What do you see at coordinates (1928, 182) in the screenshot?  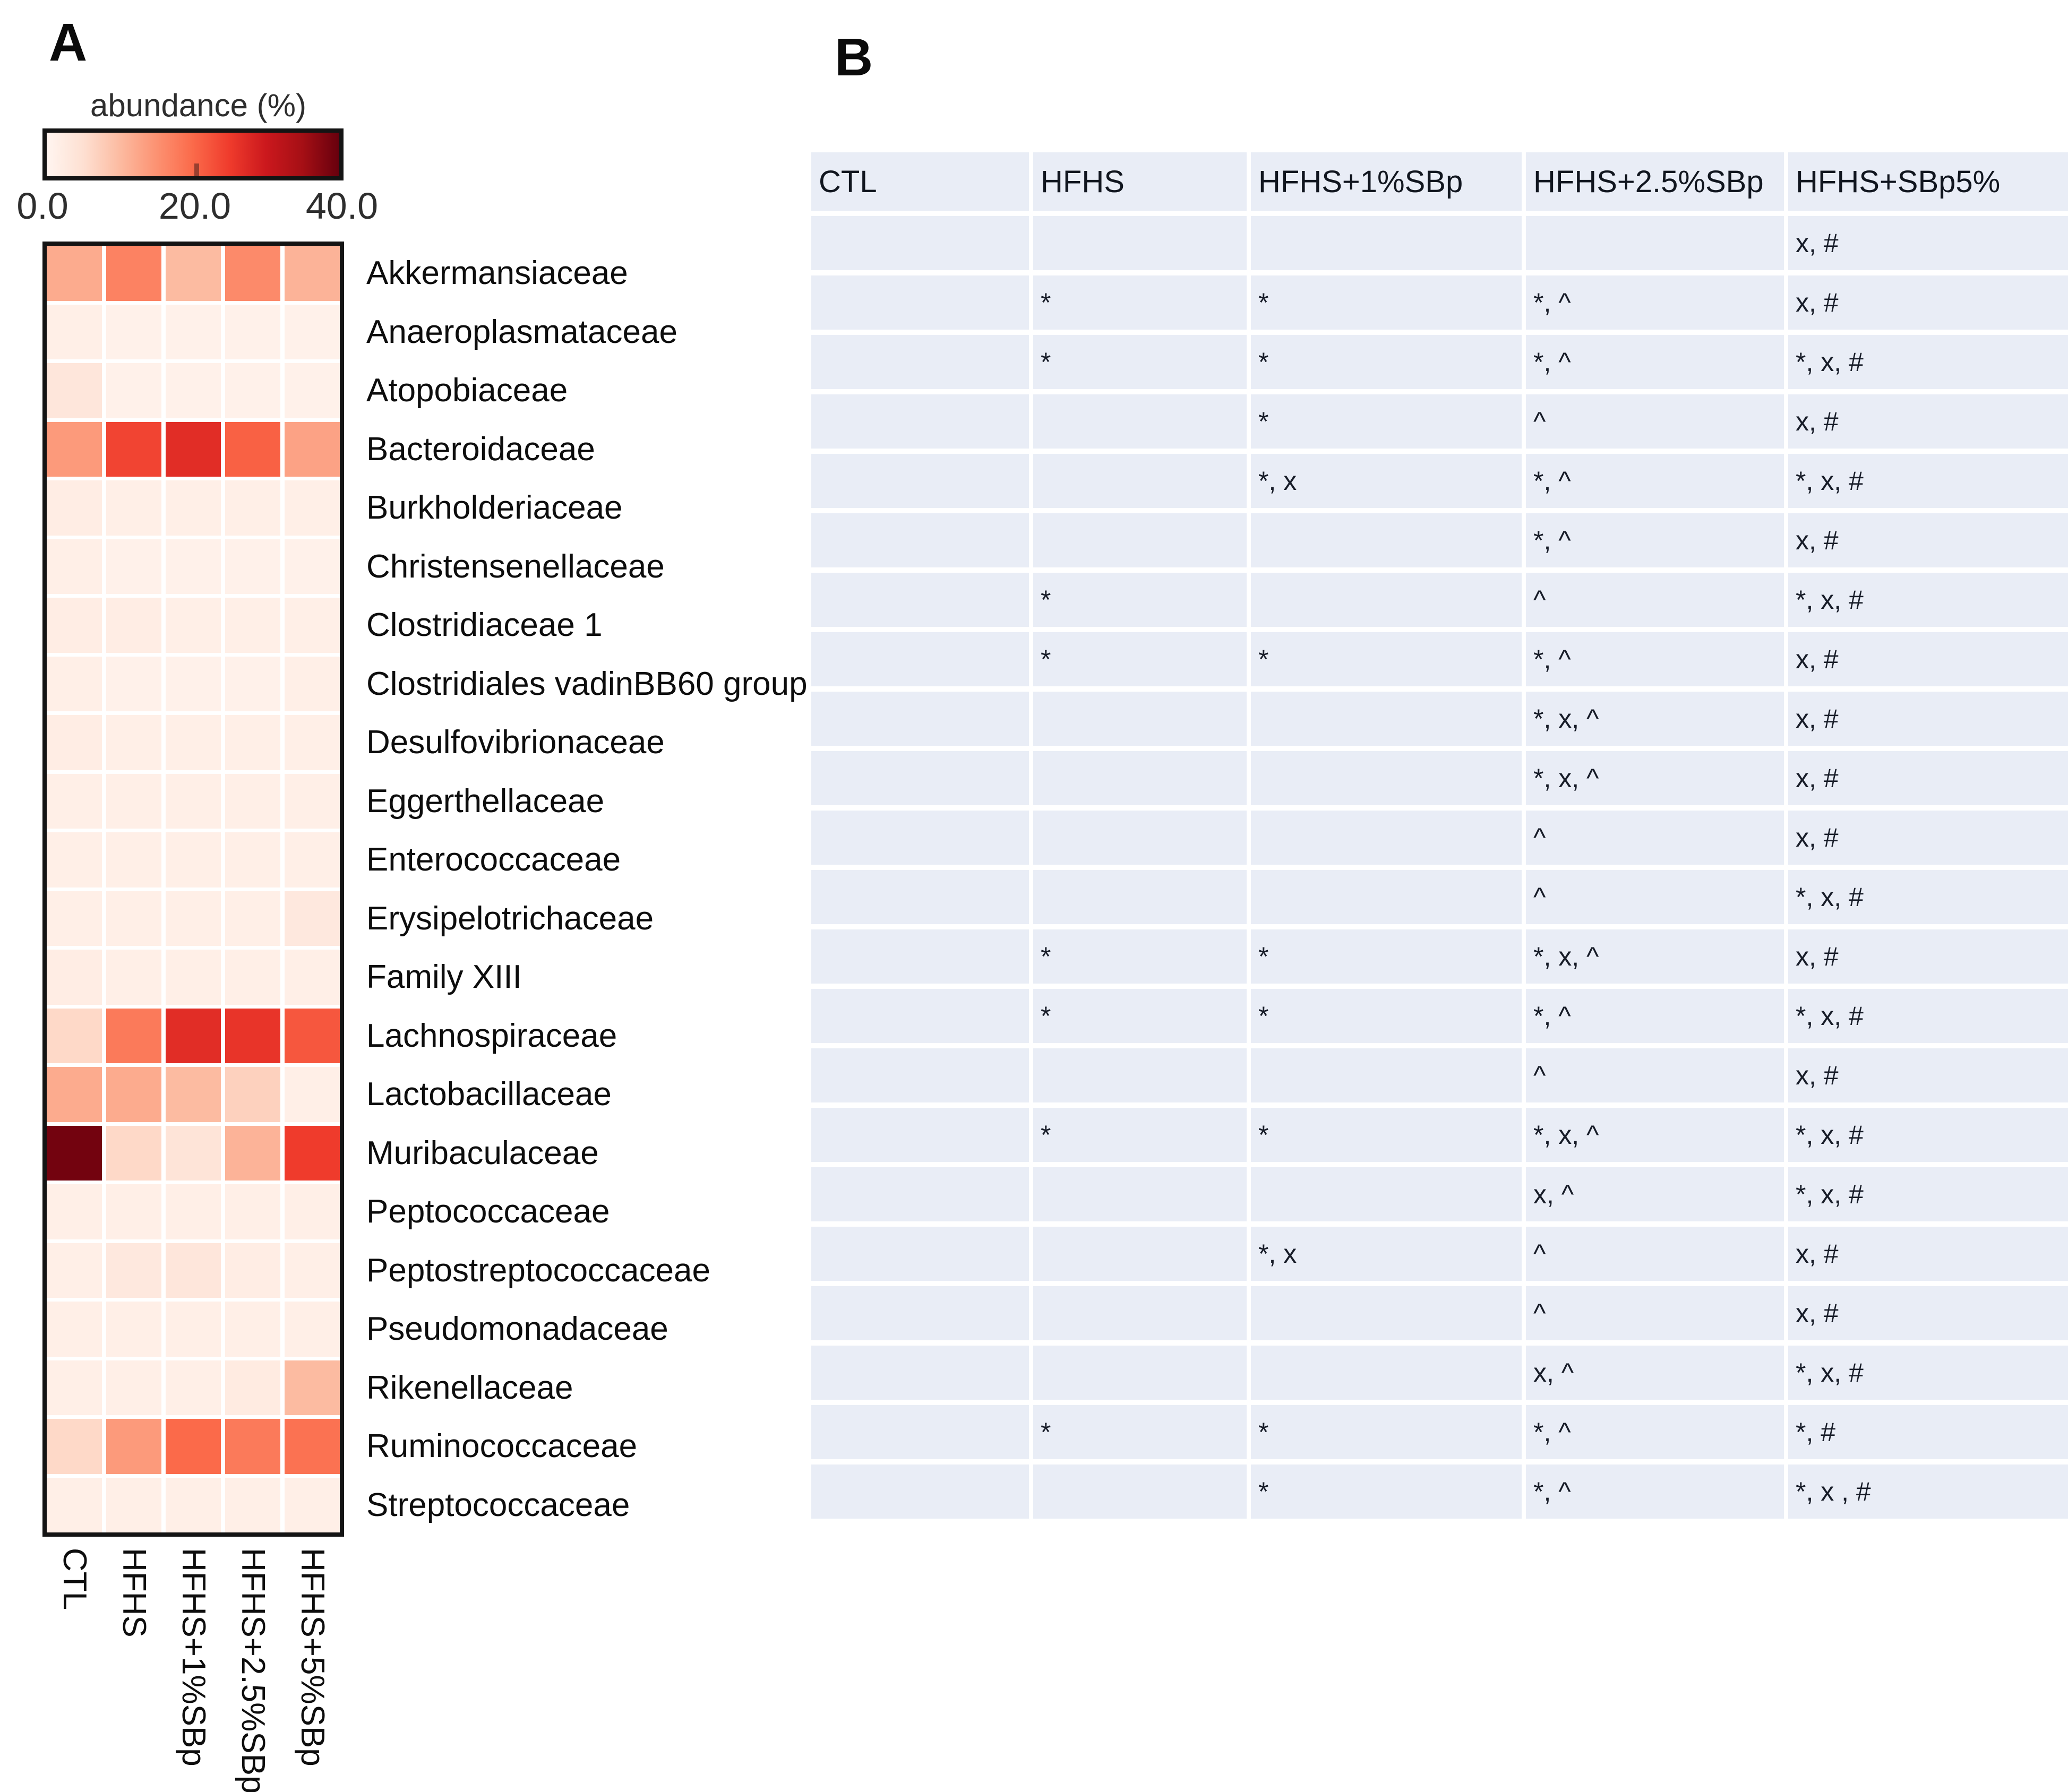 I see `significance-column-header: HFHS+SBp5%` at bounding box center [1928, 182].